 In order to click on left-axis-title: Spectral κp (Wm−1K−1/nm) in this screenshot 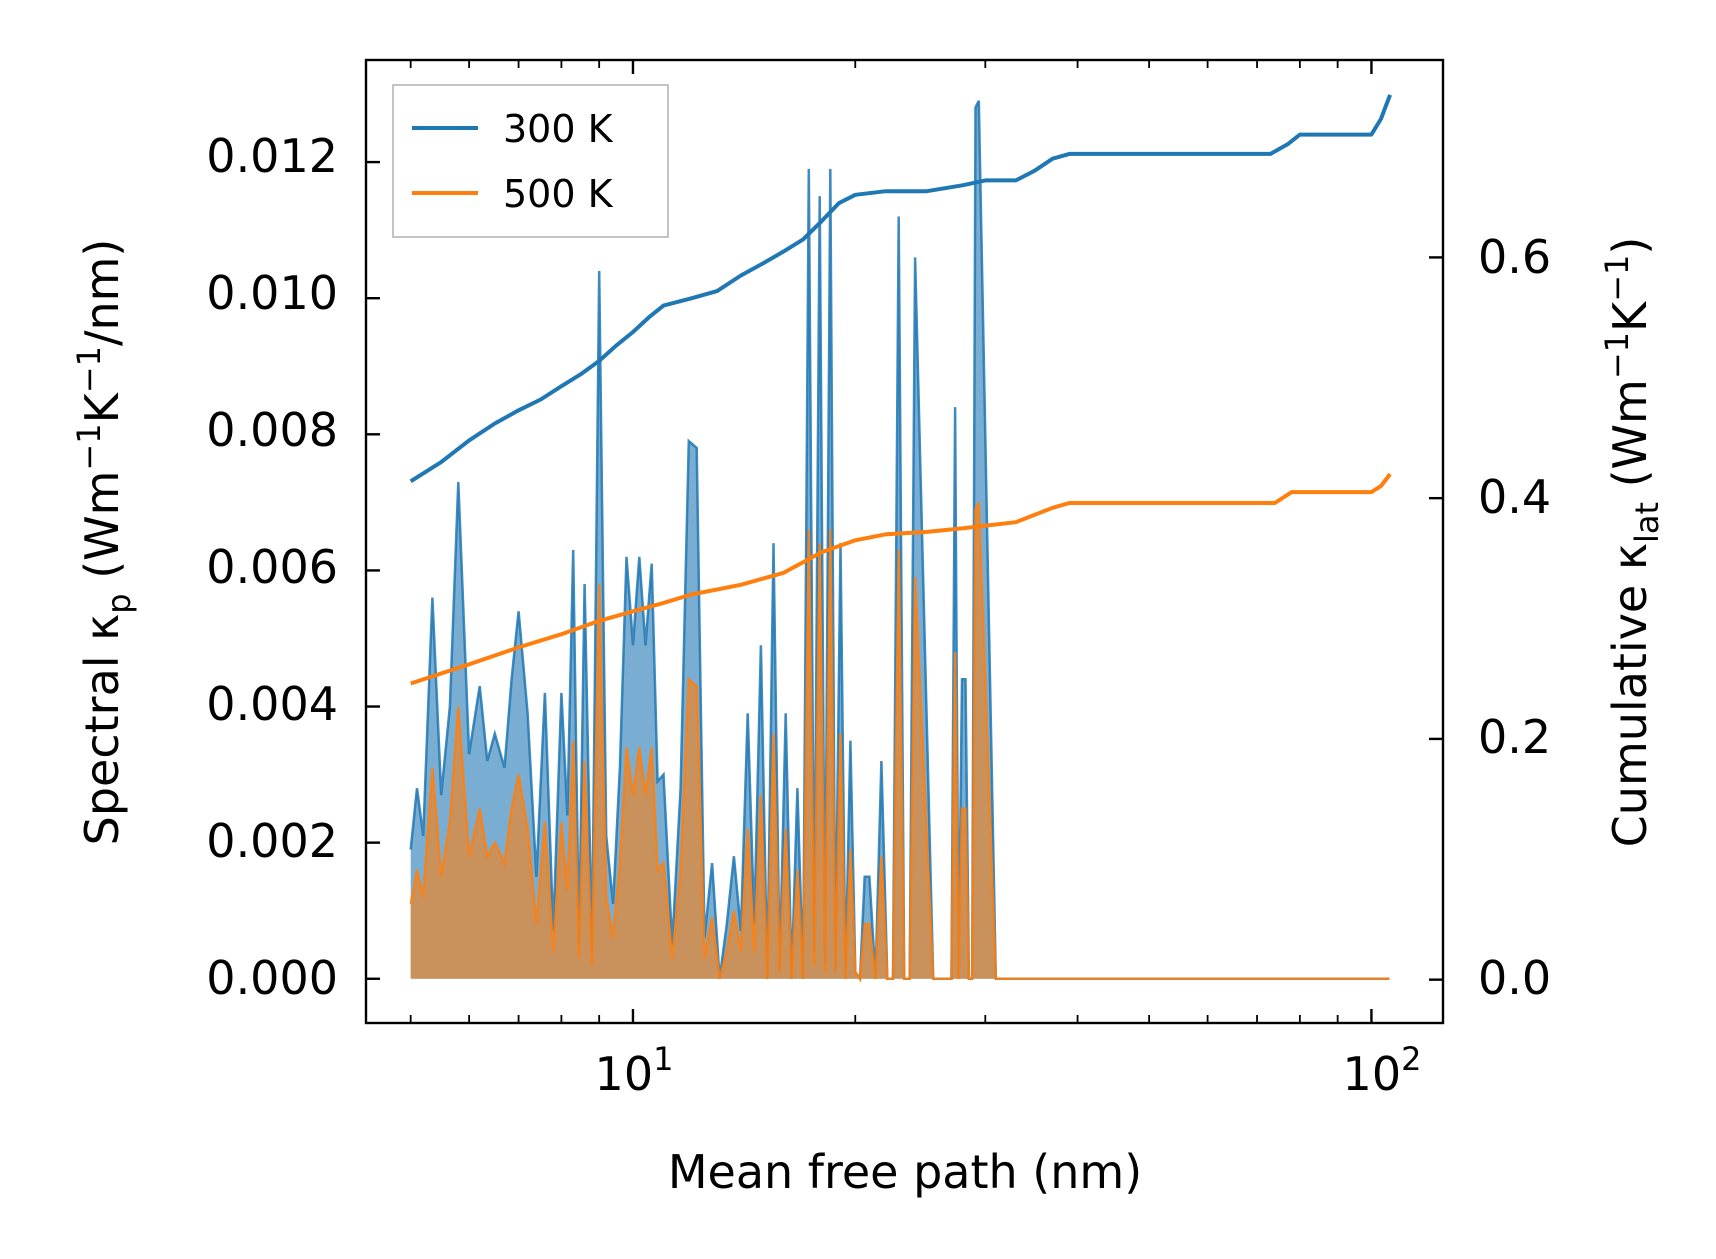, I will do `click(104, 542)`.